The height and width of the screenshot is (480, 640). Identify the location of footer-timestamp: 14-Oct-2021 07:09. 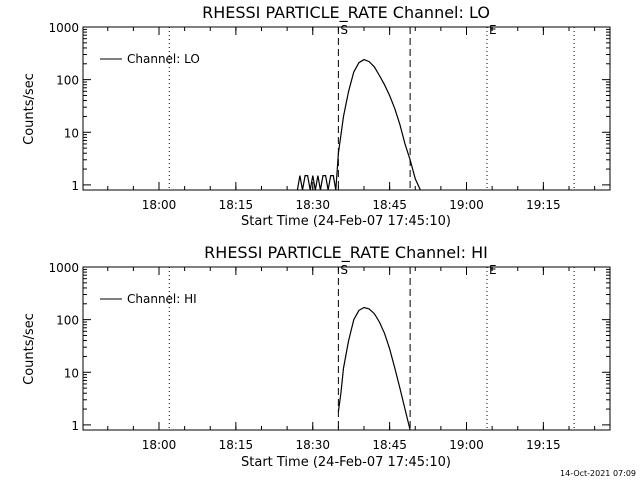
(598, 473).